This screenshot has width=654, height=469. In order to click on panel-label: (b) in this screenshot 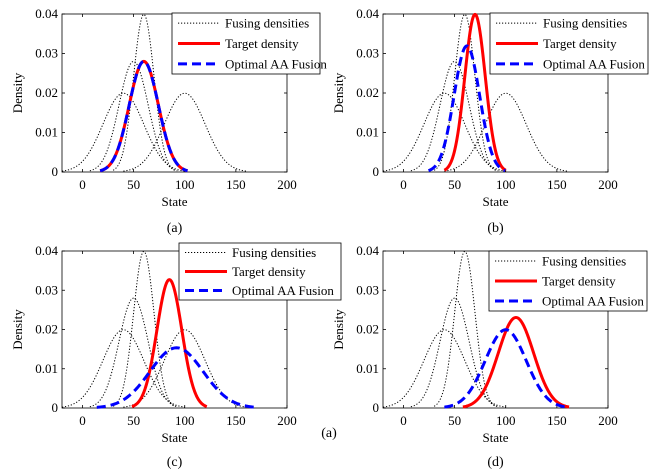, I will do `click(495, 228)`.